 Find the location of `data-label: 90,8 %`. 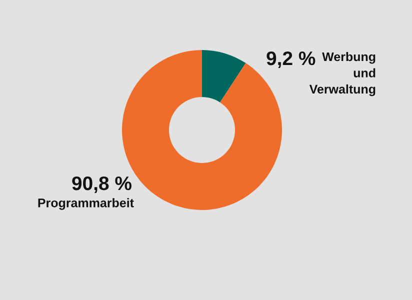

data-label: 90,8 % is located at coordinates (102, 185).